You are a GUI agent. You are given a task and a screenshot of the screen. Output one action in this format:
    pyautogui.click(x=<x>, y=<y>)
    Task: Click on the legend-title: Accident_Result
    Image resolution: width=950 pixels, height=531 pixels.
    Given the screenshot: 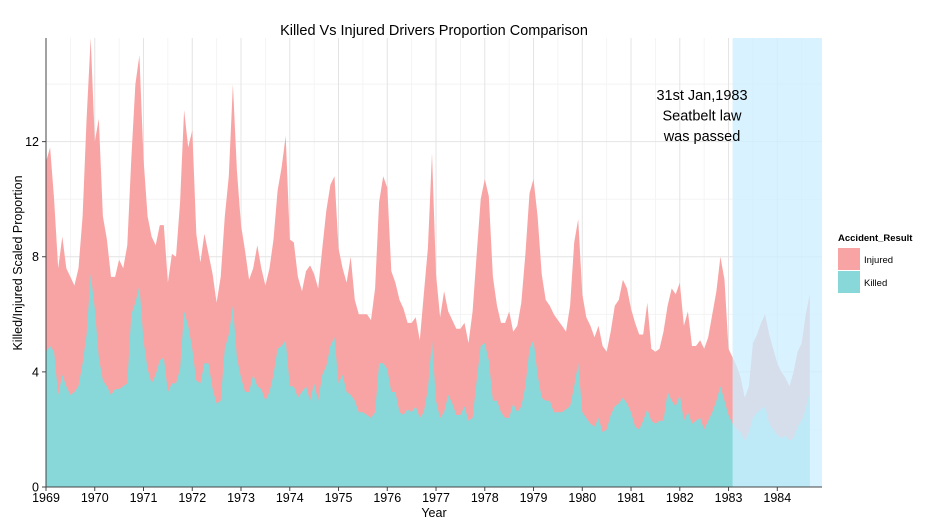 What is the action you would take?
    pyautogui.click(x=875, y=238)
    